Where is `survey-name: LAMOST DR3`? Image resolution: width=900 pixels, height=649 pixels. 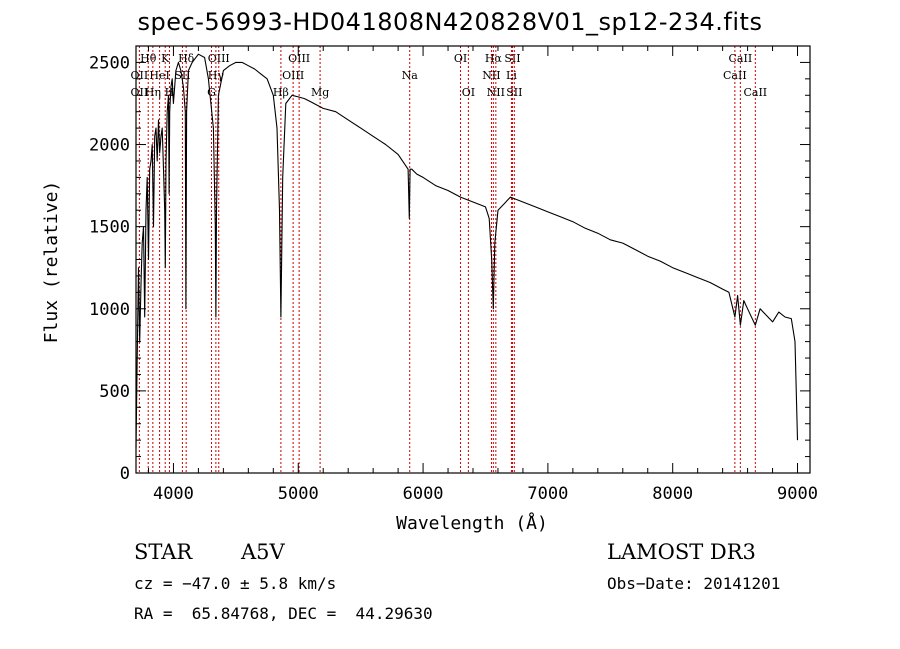 survey-name: LAMOST DR3 is located at coordinates (681, 552).